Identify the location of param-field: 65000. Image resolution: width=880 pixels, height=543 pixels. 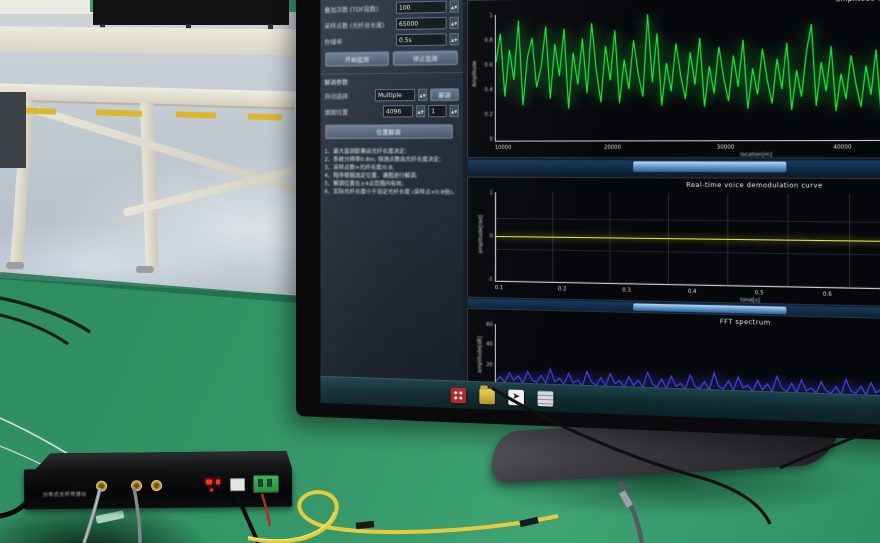
(421, 23).